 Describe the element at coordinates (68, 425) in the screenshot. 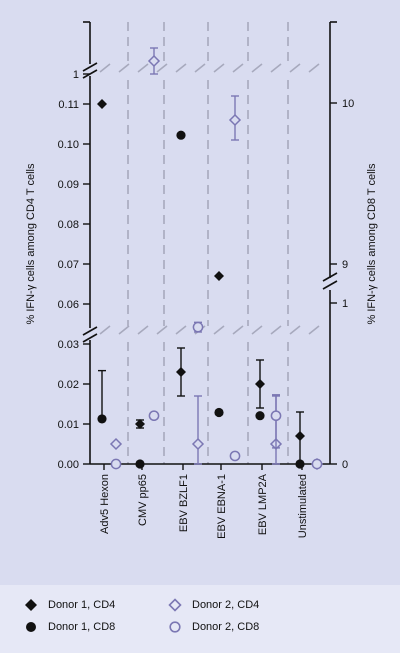

I see `left-axis-tick-label: 0.01` at that location.